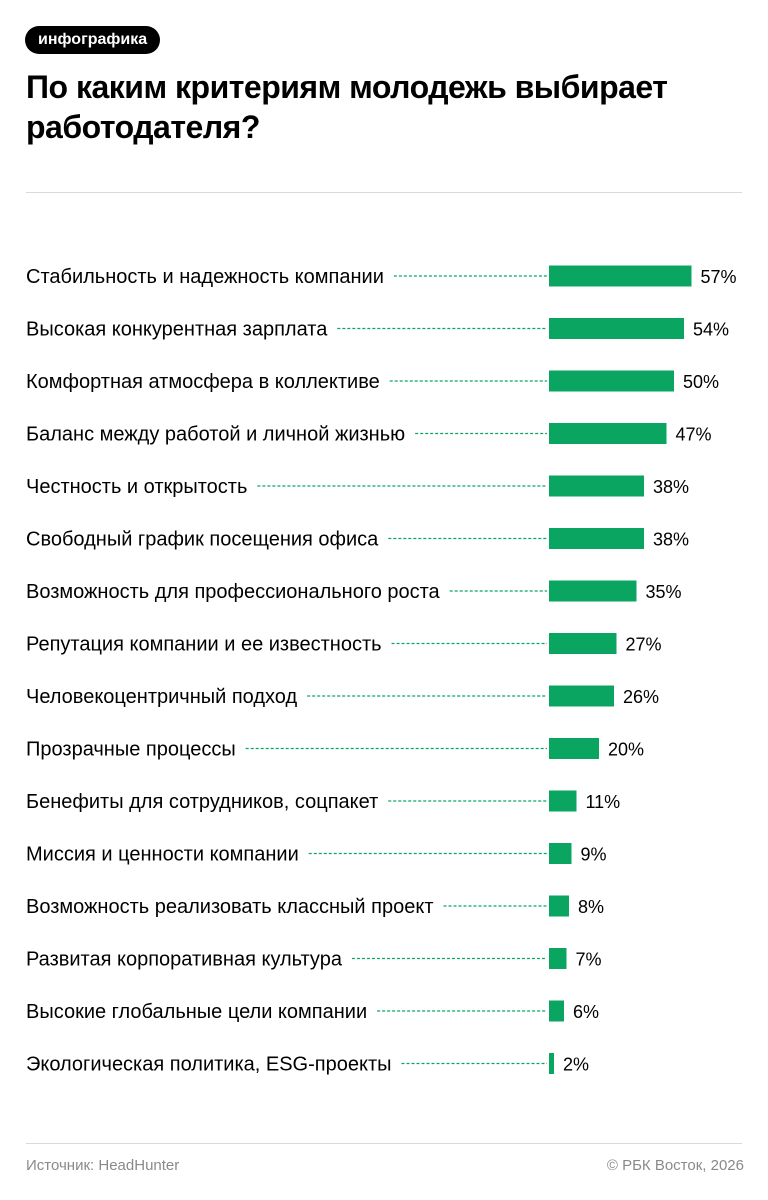 This screenshot has width=768, height=1200. Describe the element at coordinates (215, 435) in the screenshot. I see `category-label: Баланс между работой и личной жизнью` at that location.